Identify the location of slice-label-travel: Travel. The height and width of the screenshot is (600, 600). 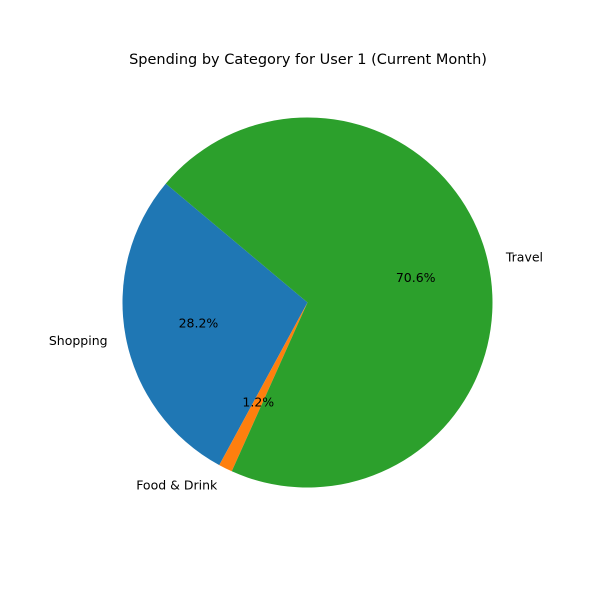
(524, 257).